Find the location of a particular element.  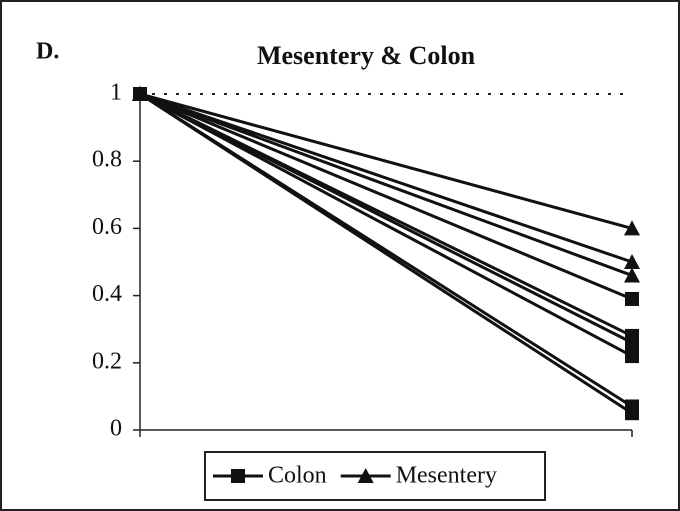

chart-title: Mesentery & Colon is located at coordinates (366, 55).